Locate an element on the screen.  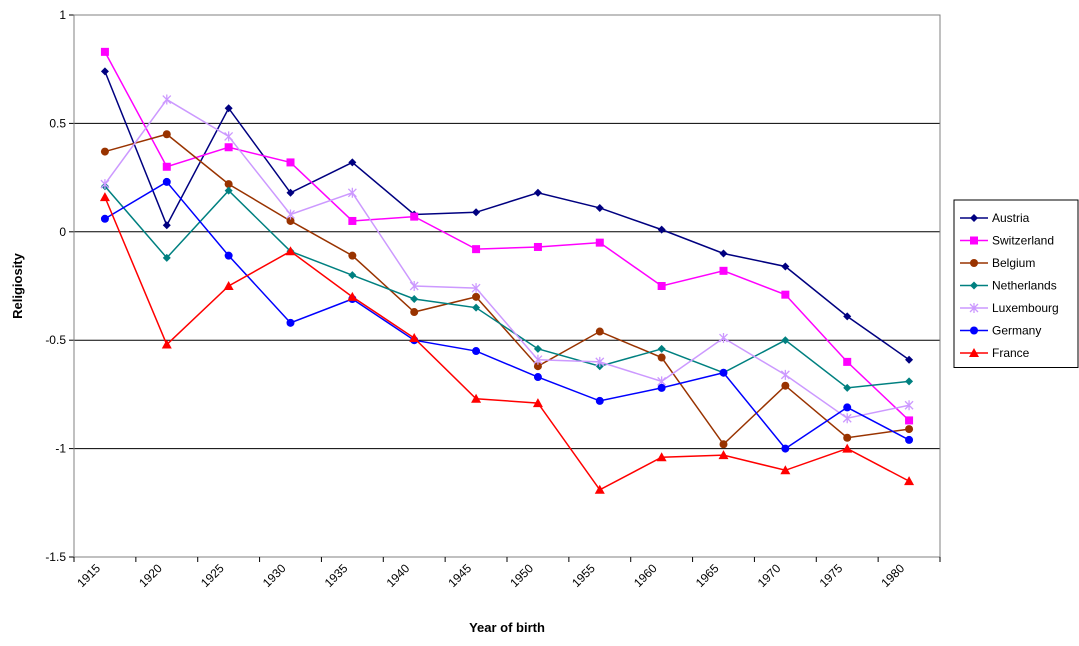
y-tick-label: -1.5 is located at coordinates (55, 557).